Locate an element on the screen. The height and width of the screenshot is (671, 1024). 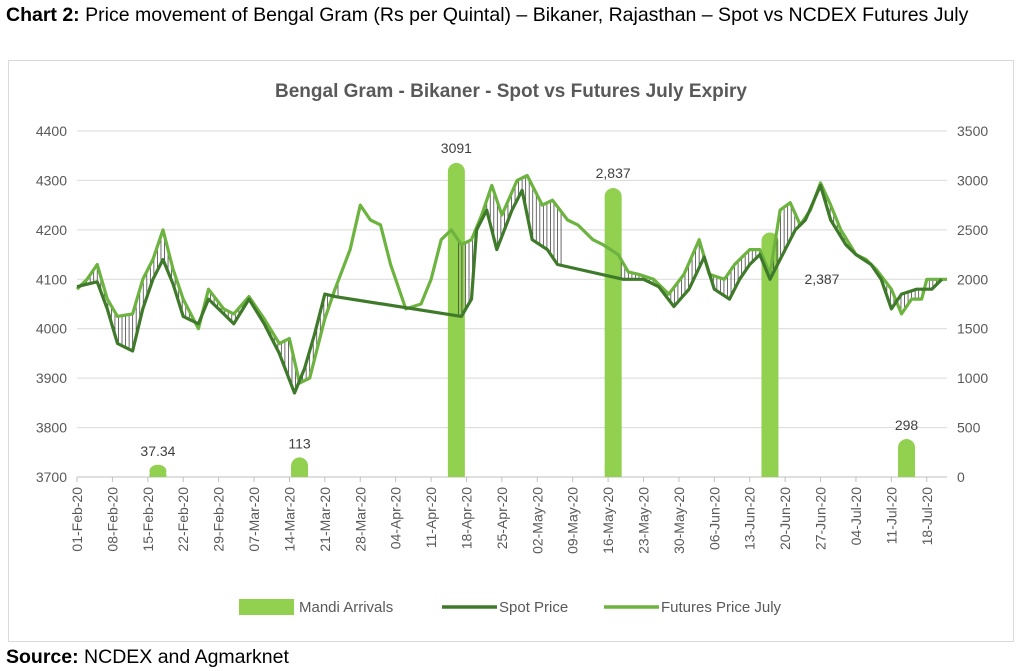
y-left-tick-label: 4400 is located at coordinates (51, 131).